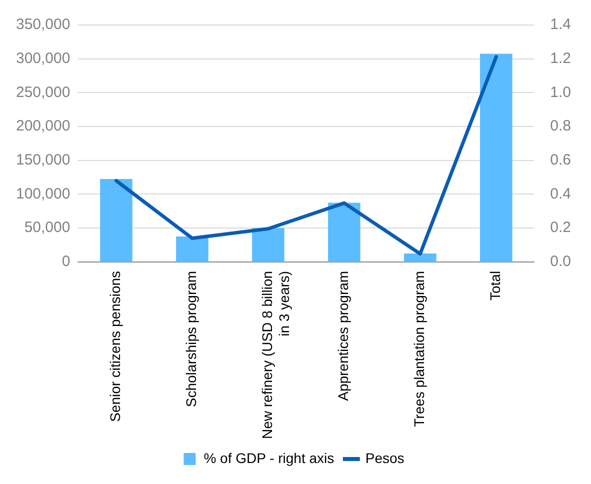 This screenshot has height=484, width=591. Describe the element at coordinates (43, 25) in the screenshot. I see `y-tick-label: 350,000` at that location.